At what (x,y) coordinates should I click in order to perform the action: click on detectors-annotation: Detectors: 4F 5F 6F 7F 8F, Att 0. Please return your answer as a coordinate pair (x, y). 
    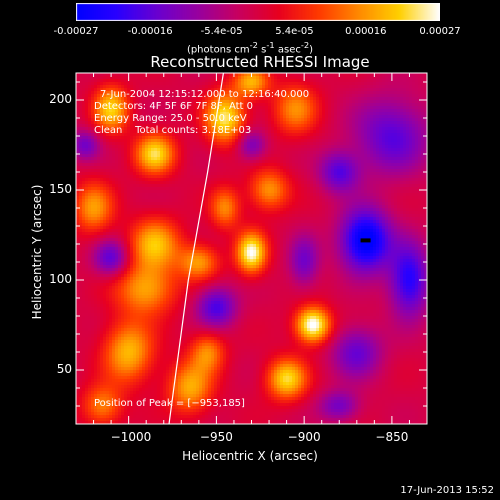
    Looking at the image, I should click on (174, 106).